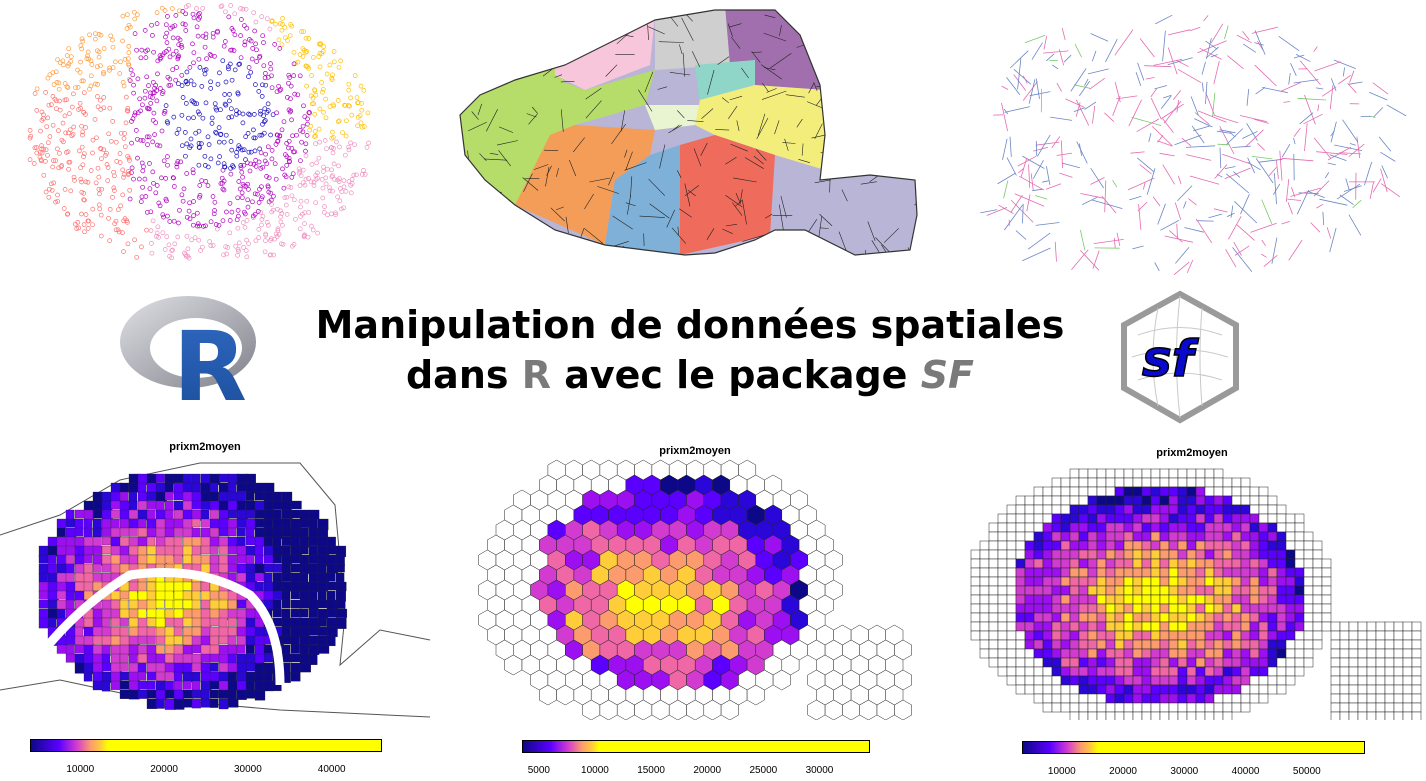  What do you see at coordinates (538, 770) in the screenshot?
I see `map2-tick: 5000` at bounding box center [538, 770].